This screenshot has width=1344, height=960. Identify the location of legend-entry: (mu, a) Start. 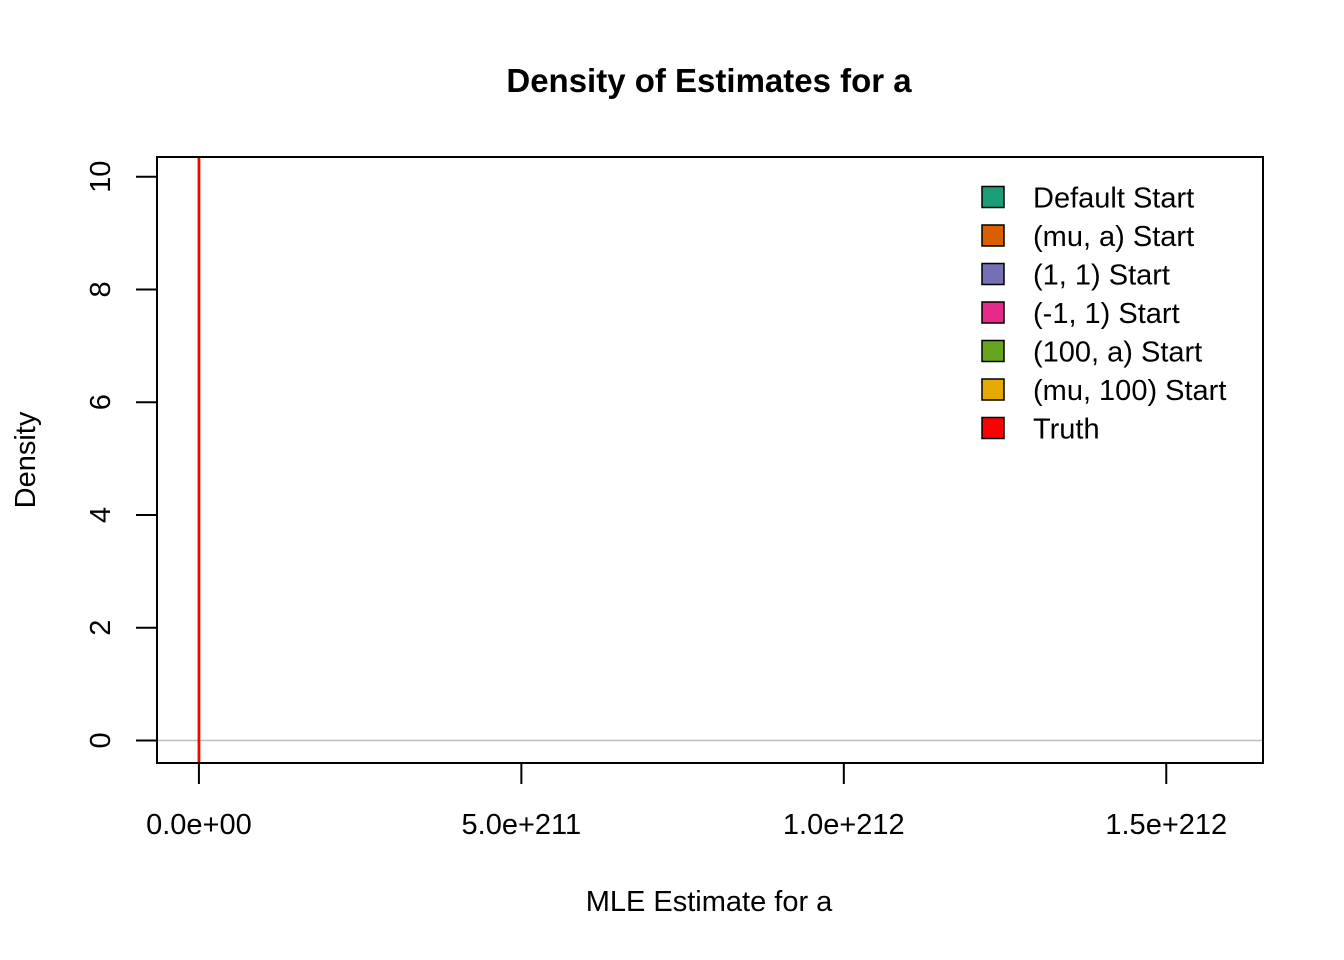
(1087, 237).